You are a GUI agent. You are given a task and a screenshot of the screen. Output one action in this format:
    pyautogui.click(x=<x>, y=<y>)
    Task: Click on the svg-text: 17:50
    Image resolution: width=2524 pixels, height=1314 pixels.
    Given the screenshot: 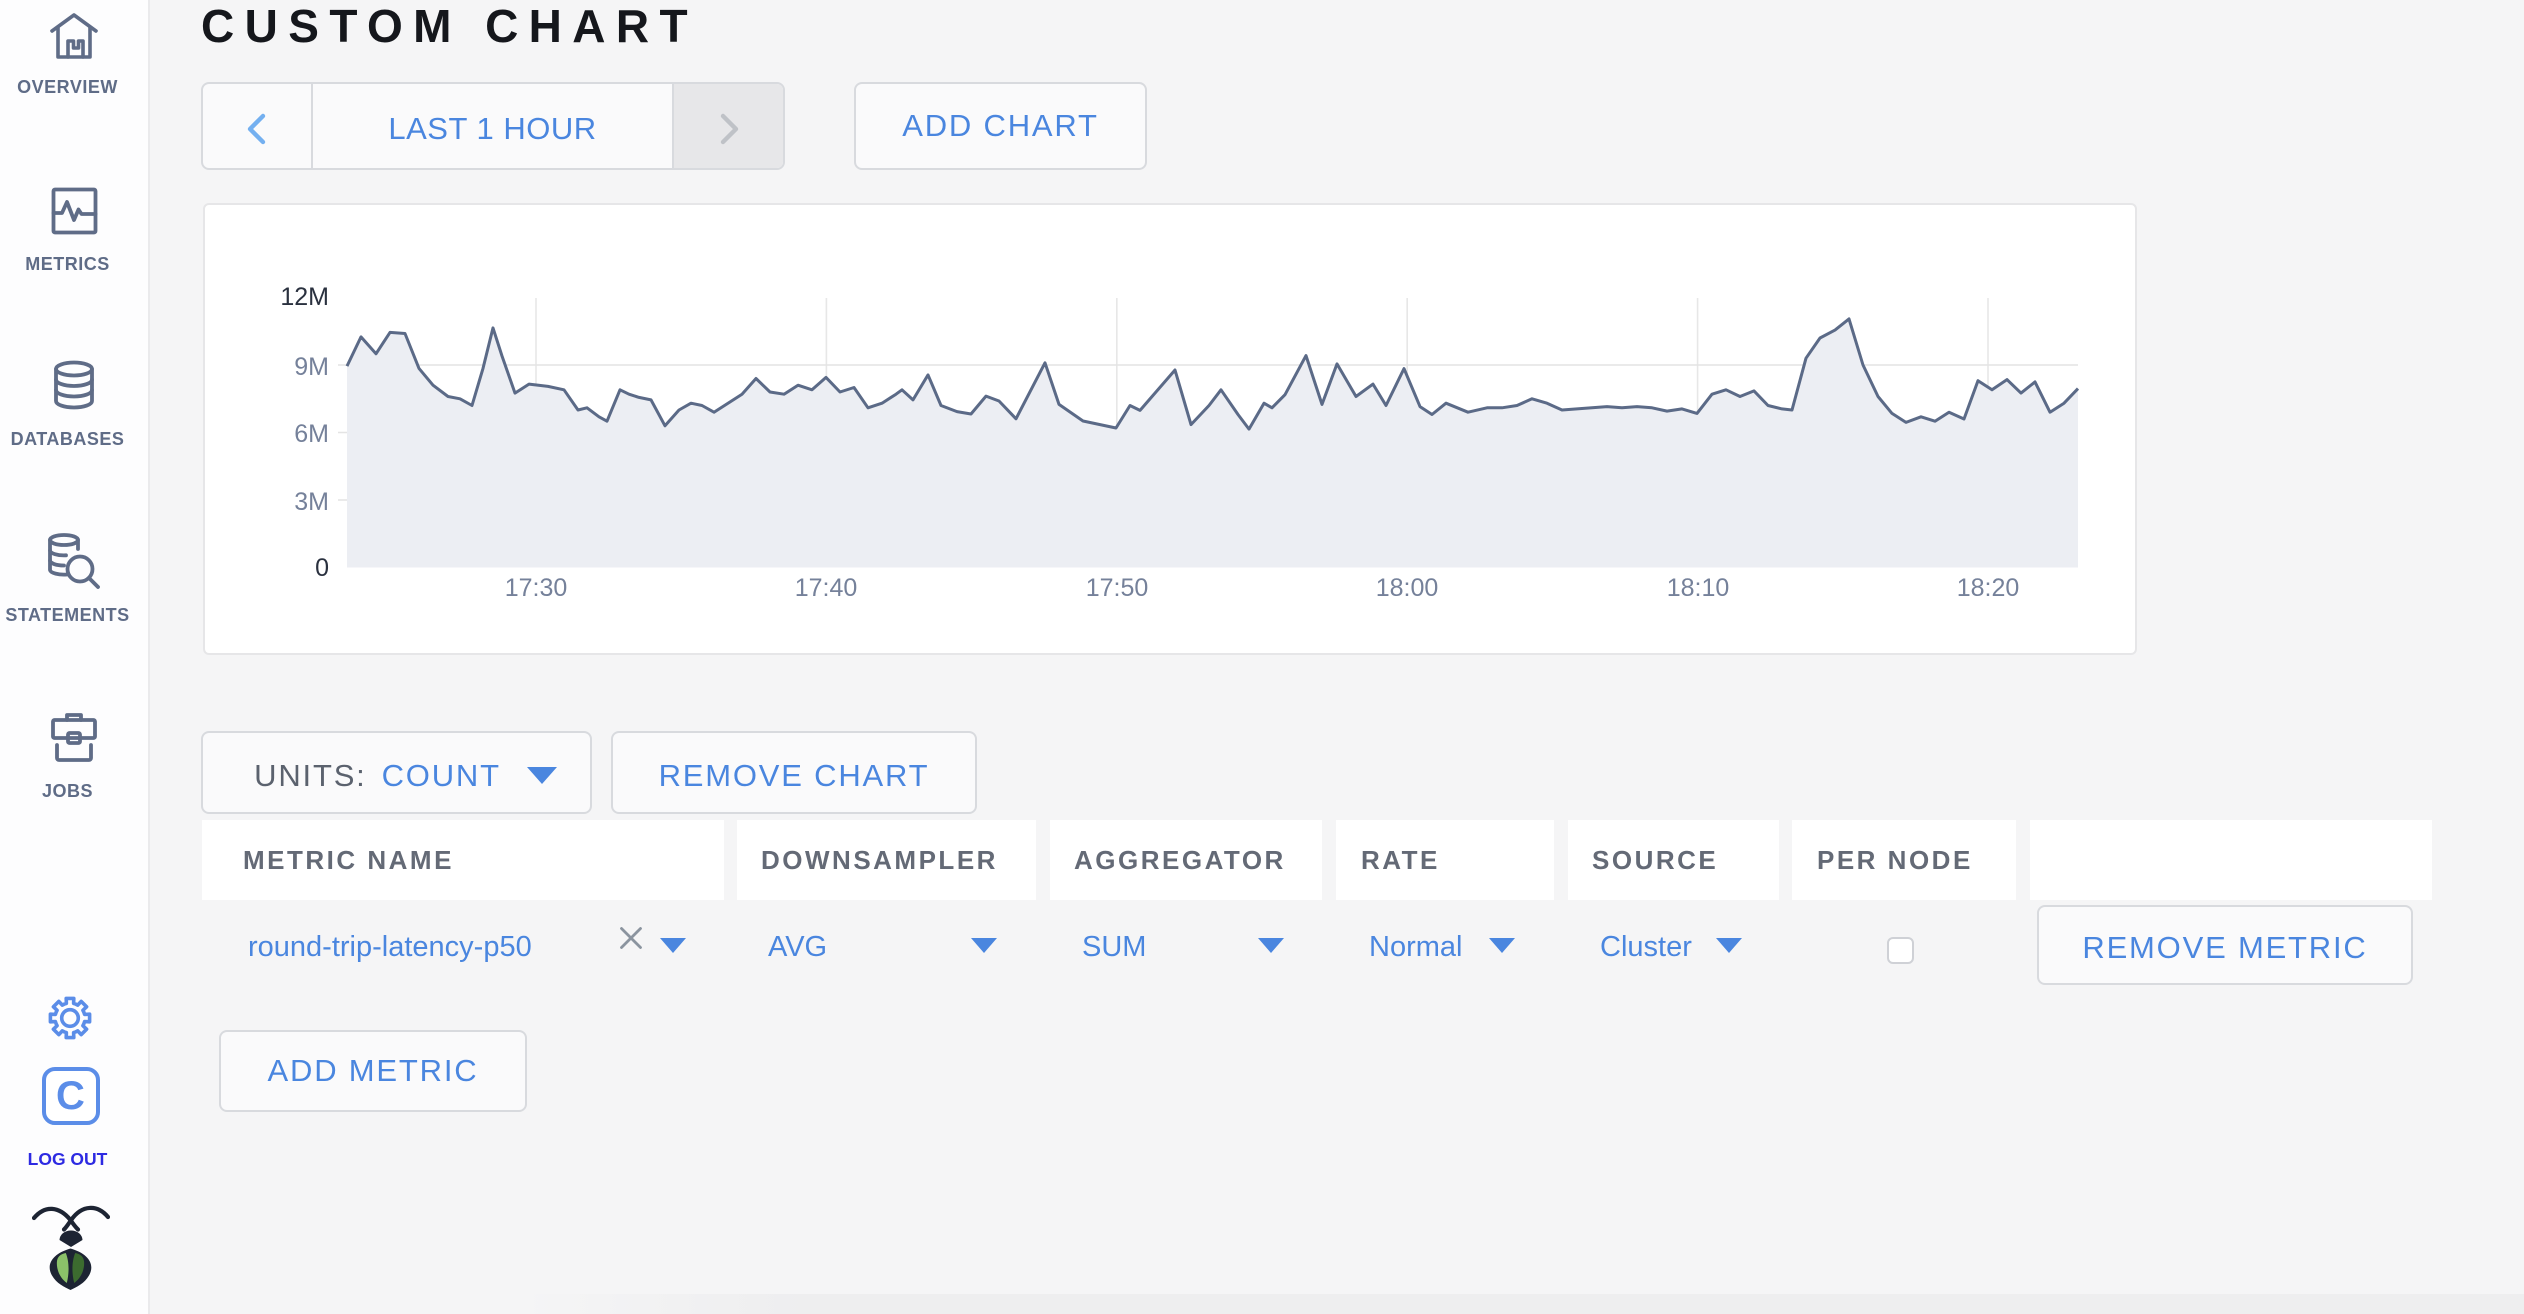 What is the action you would take?
    pyautogui.click(x=1117, y=588)
    